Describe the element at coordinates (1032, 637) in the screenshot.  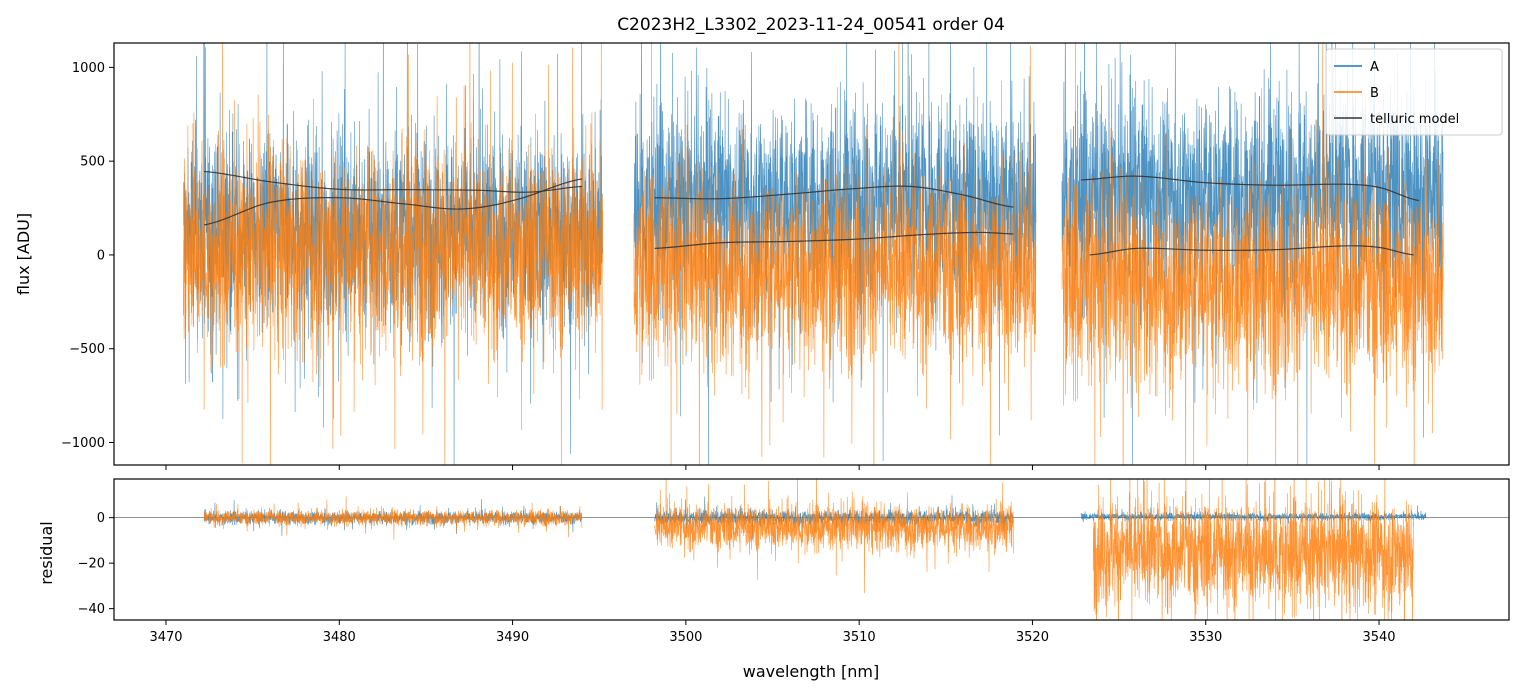
I see `xtick-label-5: 3520` at that location.